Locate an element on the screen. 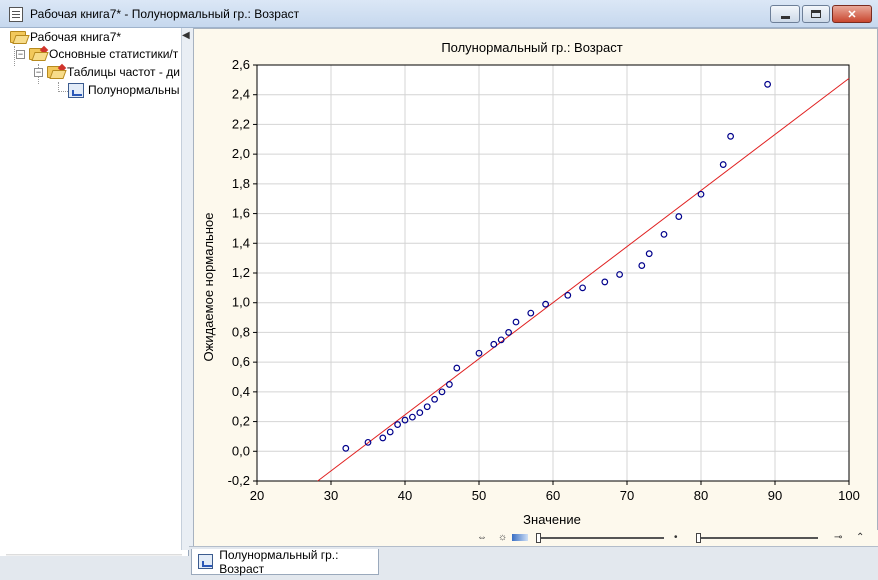 The width and height of the screenshot is (878, 580). y-axis-label: Ожидаемое нормальное is located at coordinates (208, 287).